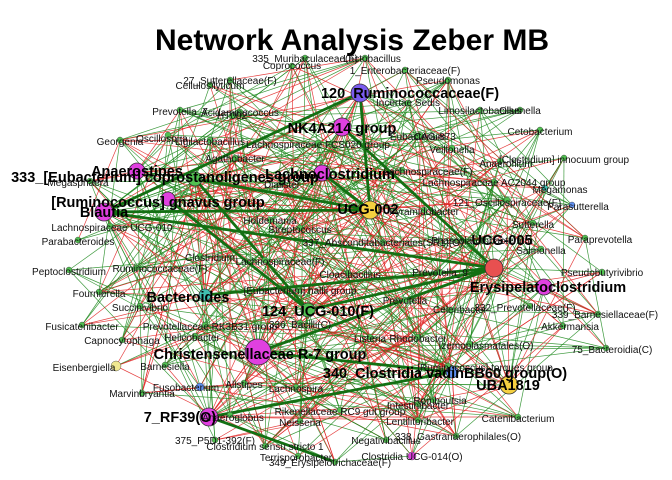  What do you see at coordinates (305, 59) in the screenshot?
I see `node-label: 335_Muribaculaceae(F)` at bounding box center [305, 59].